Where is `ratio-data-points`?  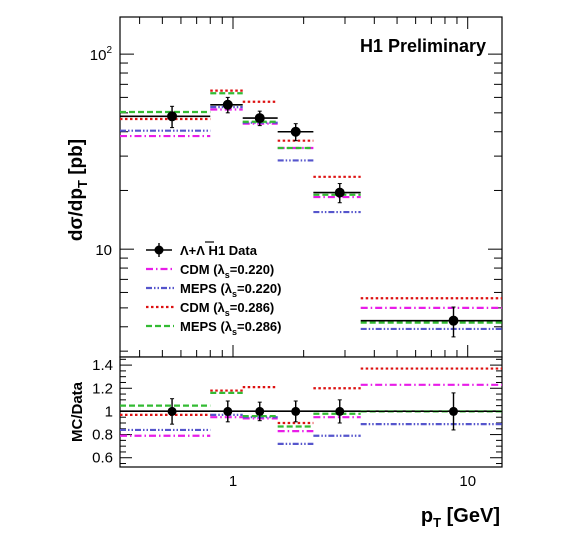
ratio-data-points is located at coordinates (311, 411).